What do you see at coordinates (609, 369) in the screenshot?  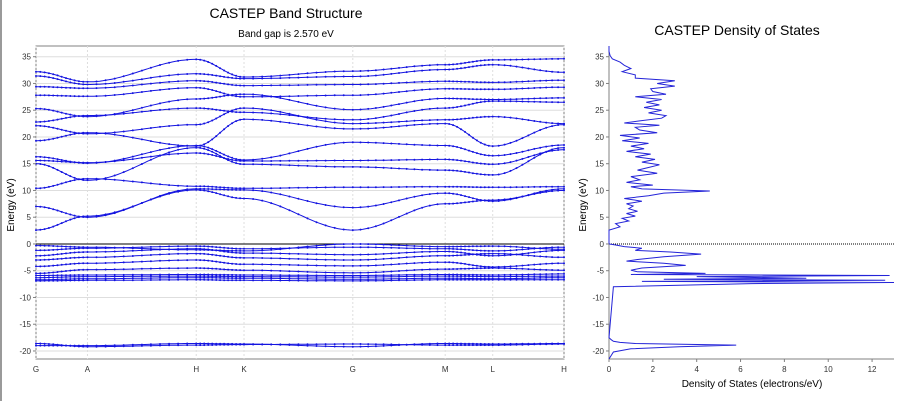 I see `dos-x-tick-label: 0` at bounding box center [609, 369].